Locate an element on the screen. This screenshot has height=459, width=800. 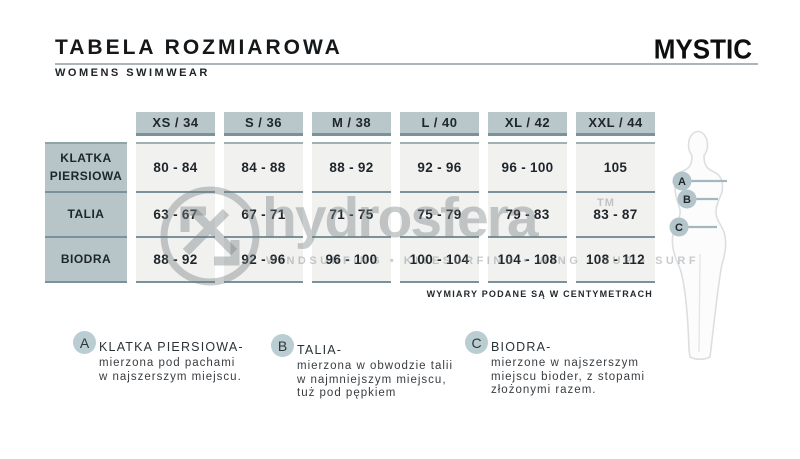
data-strip-m: 88 - 92 71 - 75 96 - 100 is located at coordinates (351, 212).